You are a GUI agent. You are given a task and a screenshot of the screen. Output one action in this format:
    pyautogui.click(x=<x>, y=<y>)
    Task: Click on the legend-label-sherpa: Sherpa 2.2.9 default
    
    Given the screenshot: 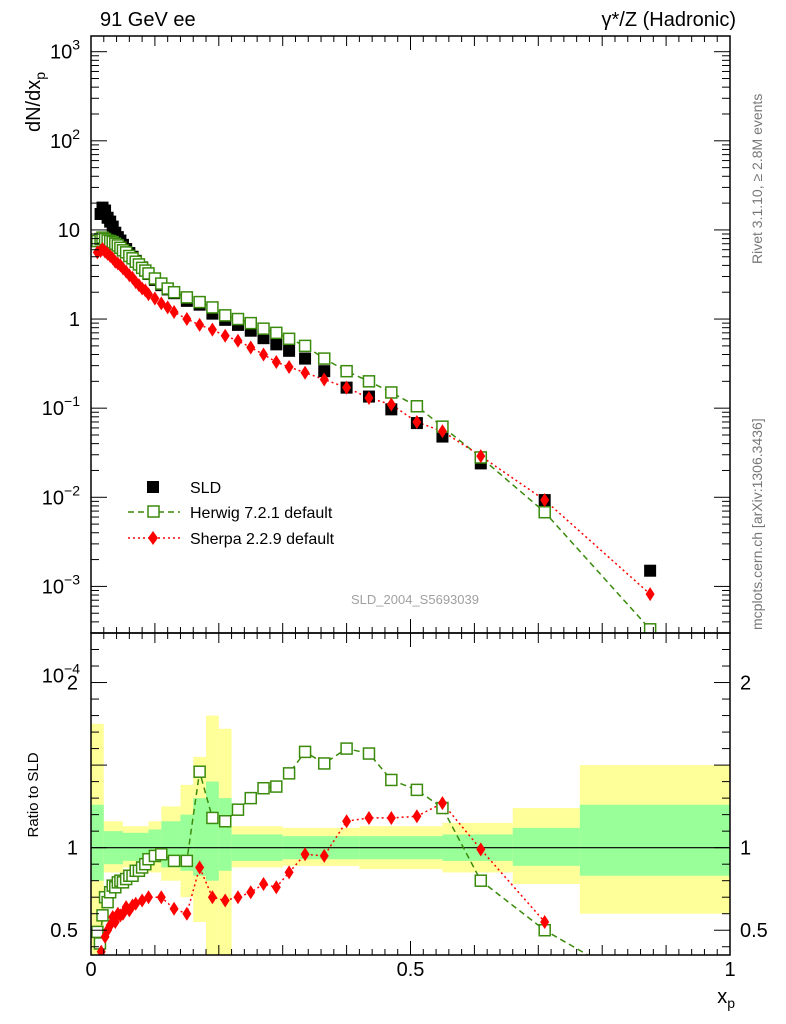 What is the action you would take?
    pyautogui.click(x=262, y=539)
    